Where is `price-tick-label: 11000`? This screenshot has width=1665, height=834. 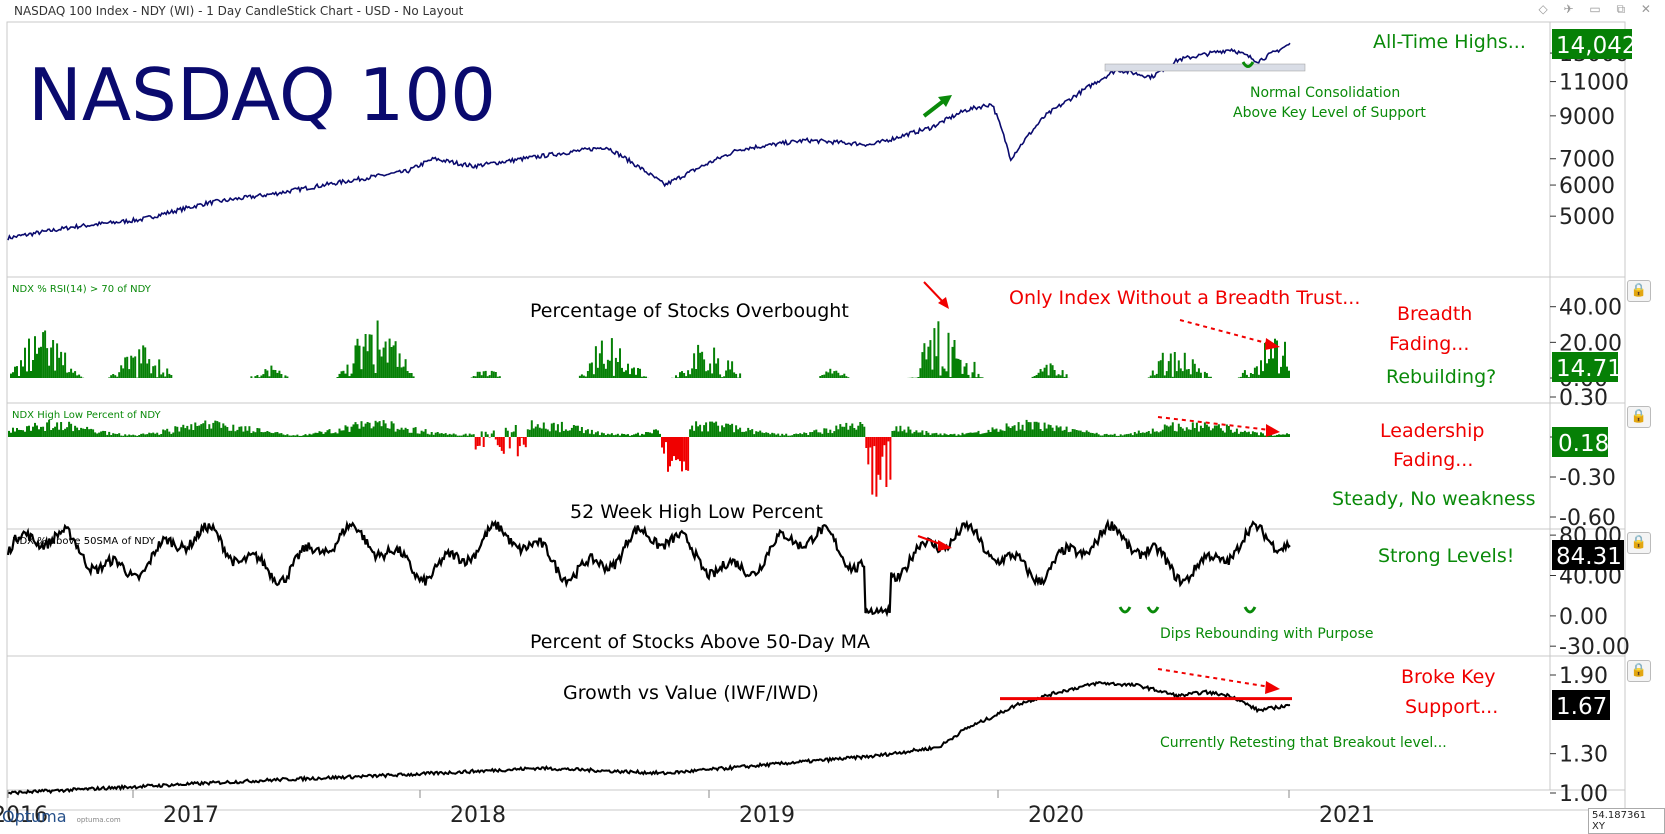 price-tick-label: 11000 is located at coordinates (1594, 83).